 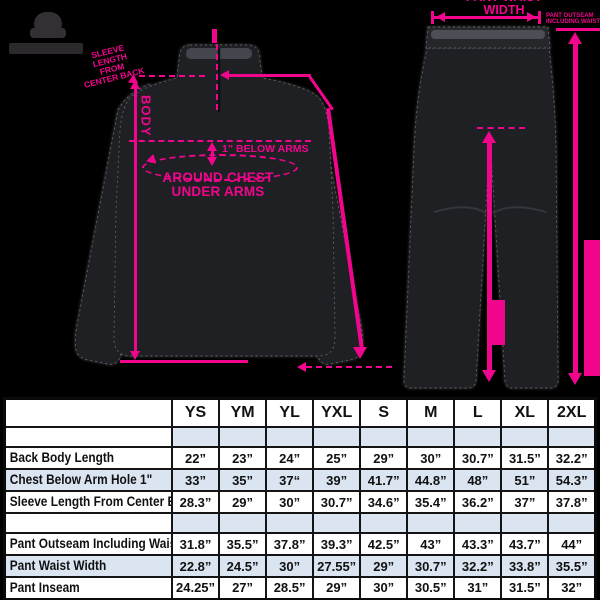 What do you see at coordinates (135, 84) in the screenshot?
I see `body-length-top-arrowhead` at bounding box center [135, 84].